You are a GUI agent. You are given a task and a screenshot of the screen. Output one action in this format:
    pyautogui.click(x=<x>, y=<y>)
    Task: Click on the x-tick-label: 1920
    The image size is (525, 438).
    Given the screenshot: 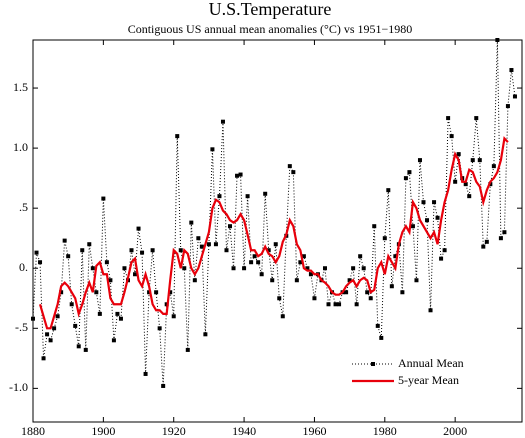 What is the action you would take?
    pyautogui.click(x=174, y=431)
    